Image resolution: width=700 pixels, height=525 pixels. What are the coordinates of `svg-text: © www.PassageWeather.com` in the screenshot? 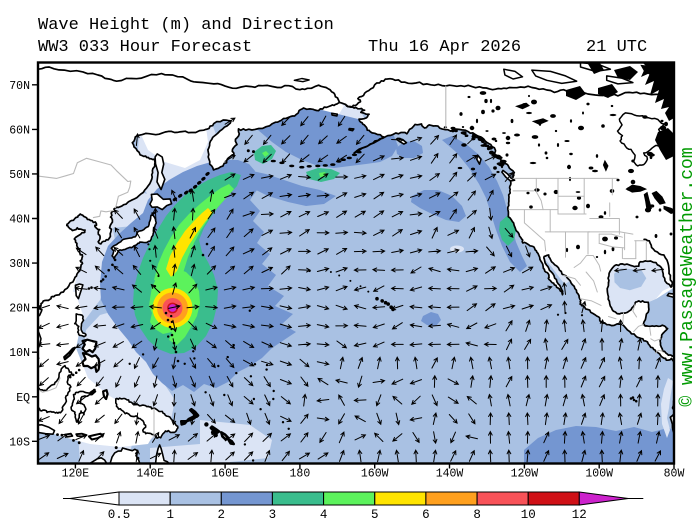 It's located at (688, 276).